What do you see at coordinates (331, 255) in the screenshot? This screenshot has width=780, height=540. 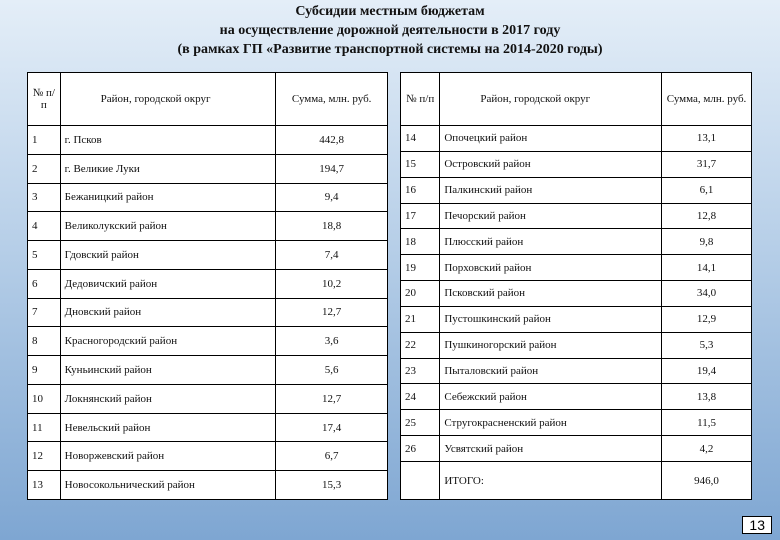 I see `amount: 7,4` at bounding box center [331, 255].